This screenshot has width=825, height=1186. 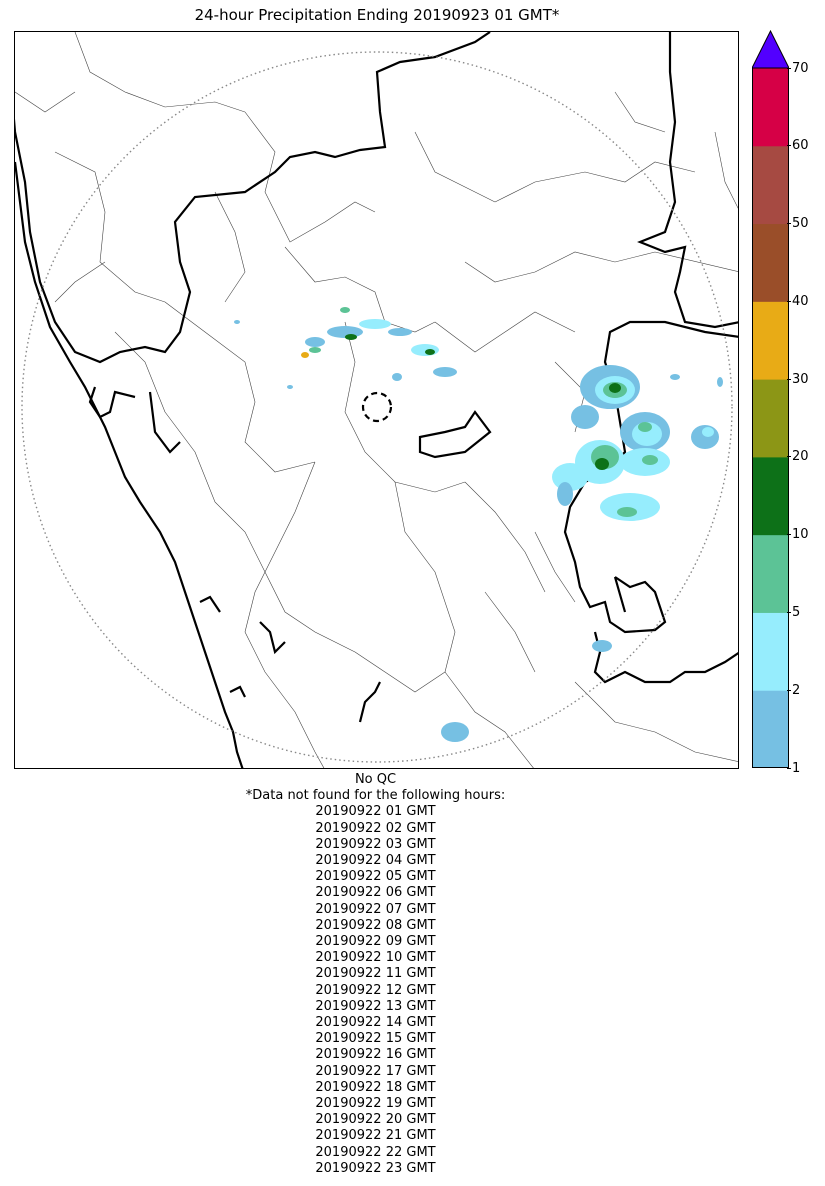 What do you see at coordinates (798, 301) in the screenshot?
I see `colorbar-tick-label: 40` at bounding box center [798, 301].